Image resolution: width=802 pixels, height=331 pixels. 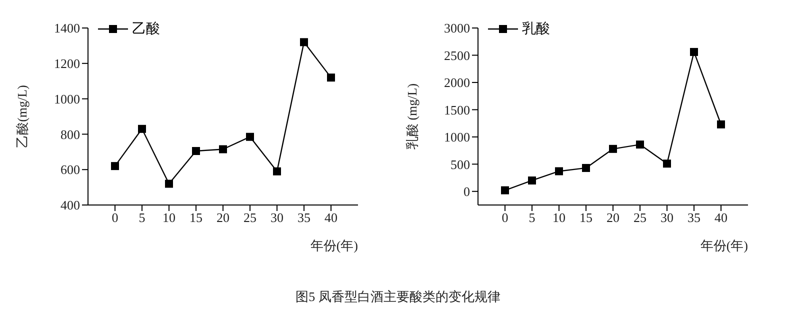 I want to click on y-tick-label: 0, so click(x=467, y=191).